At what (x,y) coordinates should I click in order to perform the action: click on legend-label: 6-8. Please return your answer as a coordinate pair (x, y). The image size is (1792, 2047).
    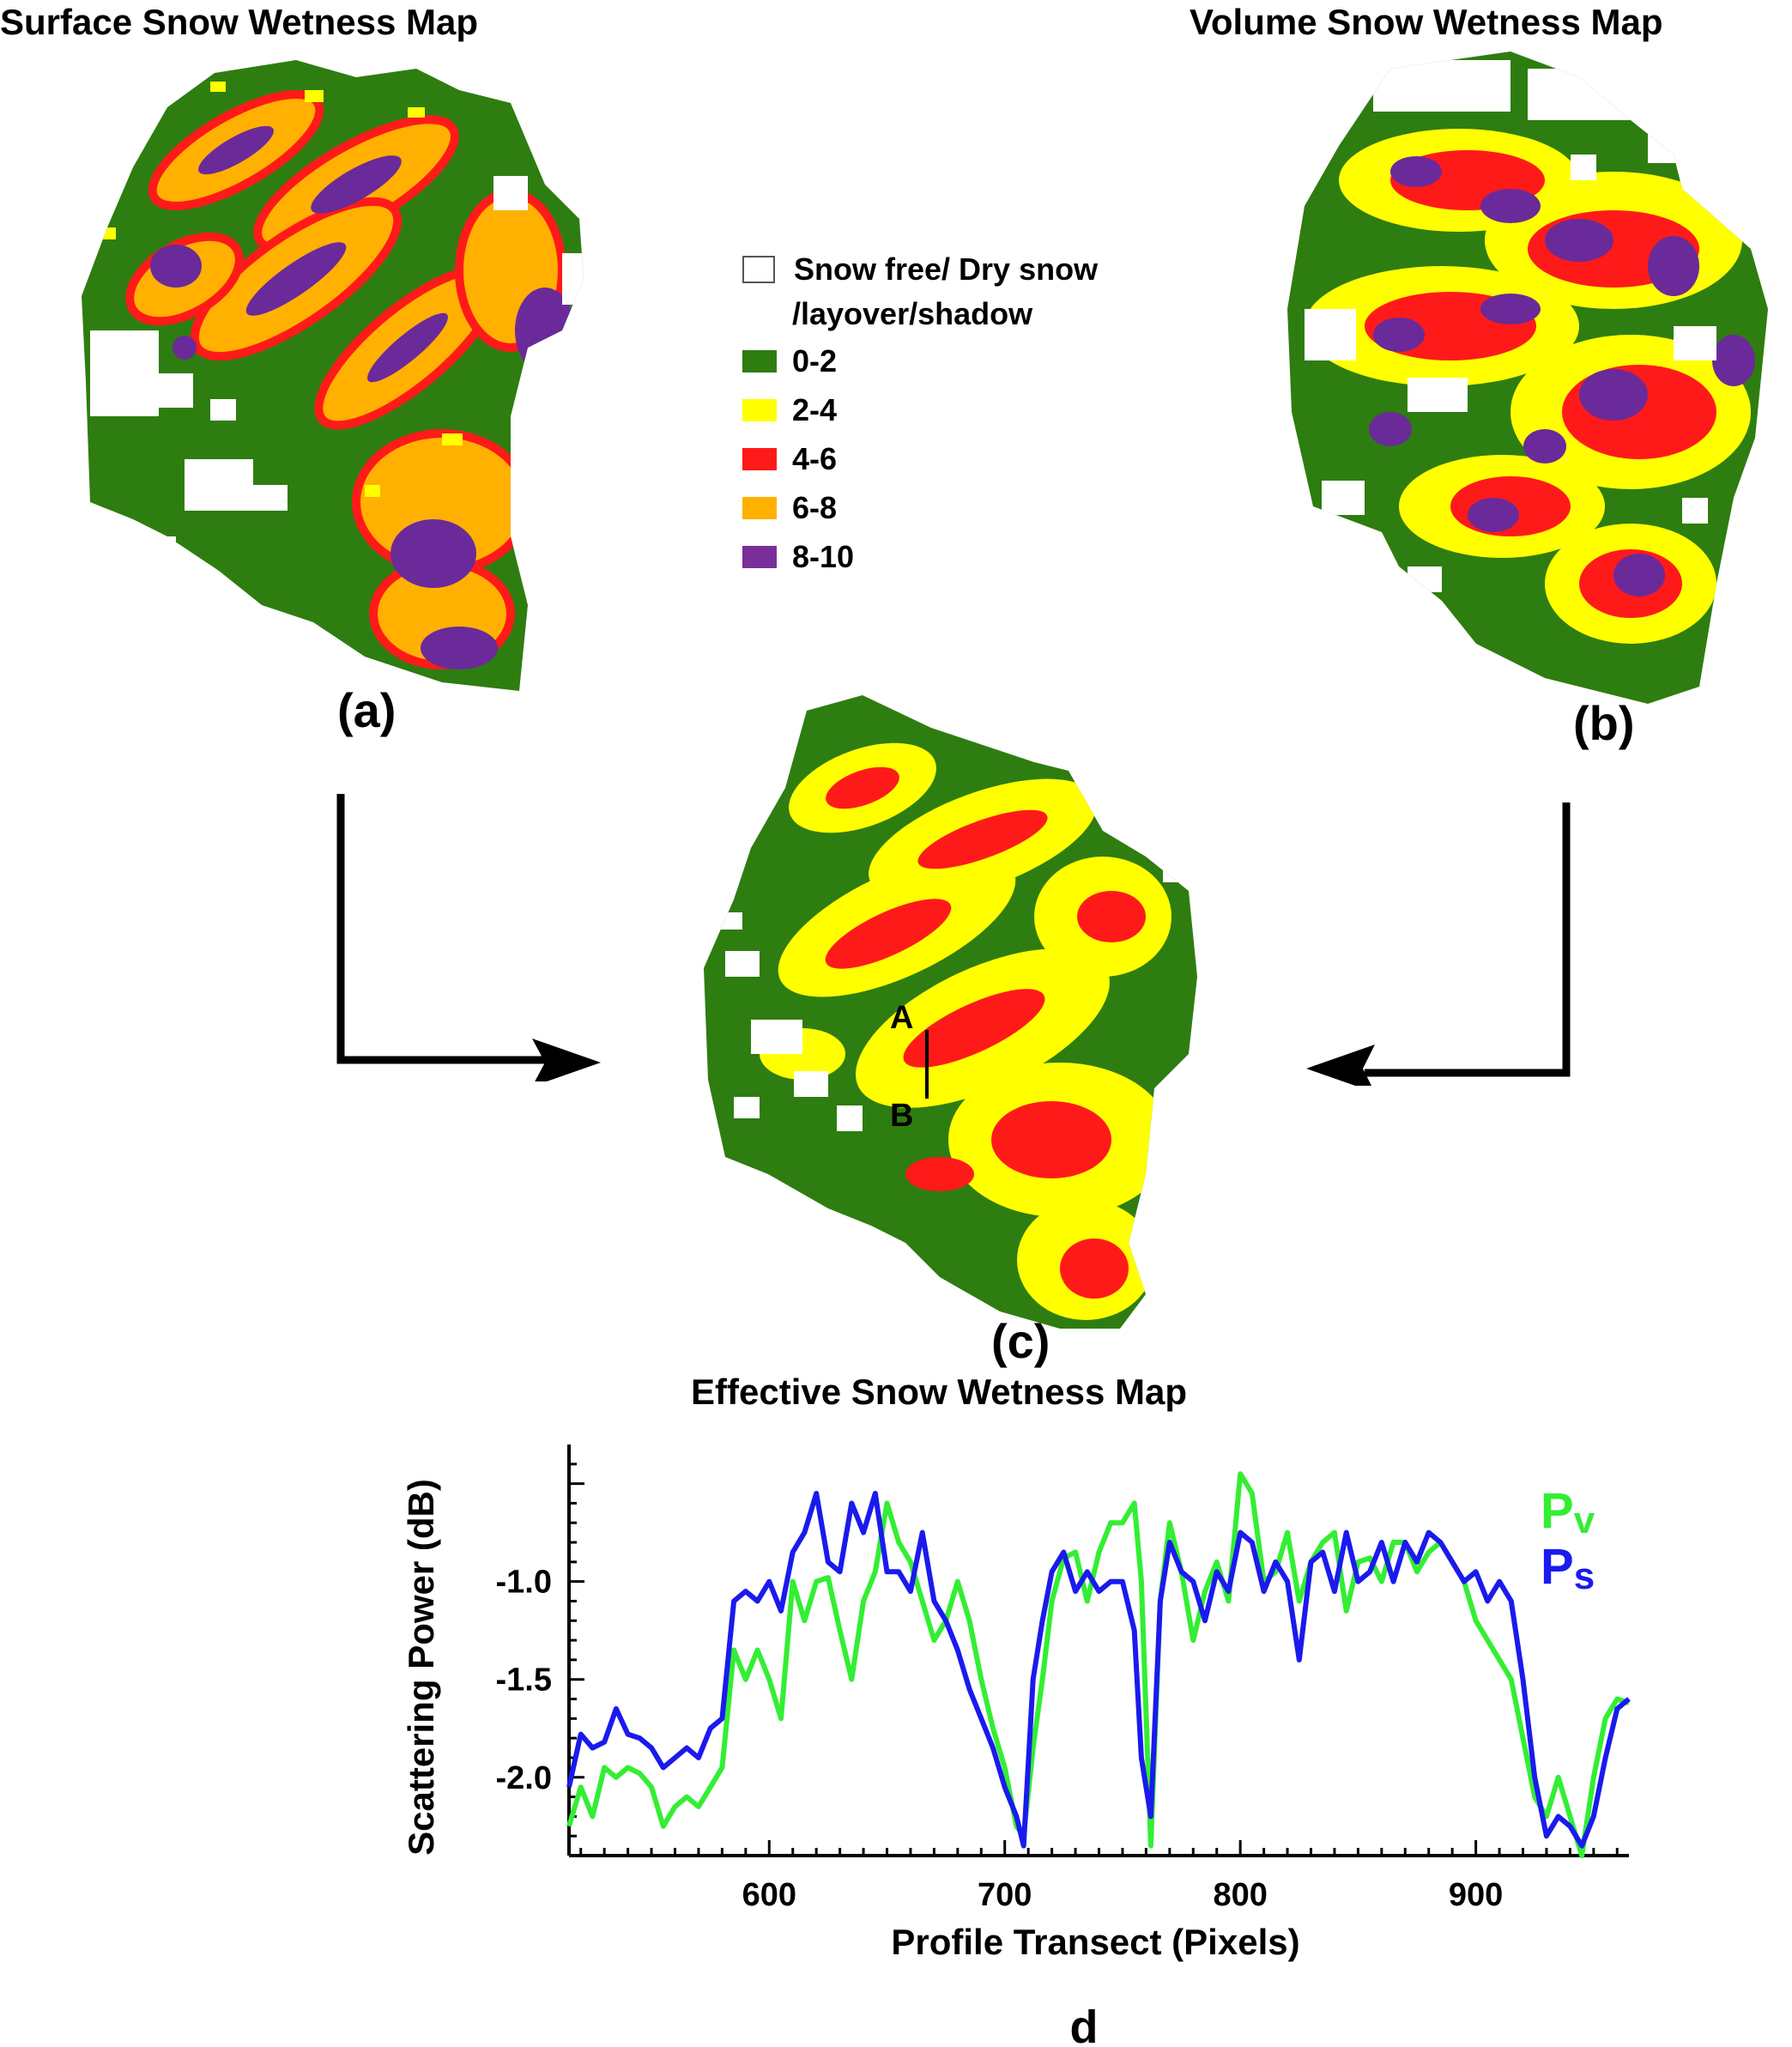
    Looking at the image, I should click on (815, 507).